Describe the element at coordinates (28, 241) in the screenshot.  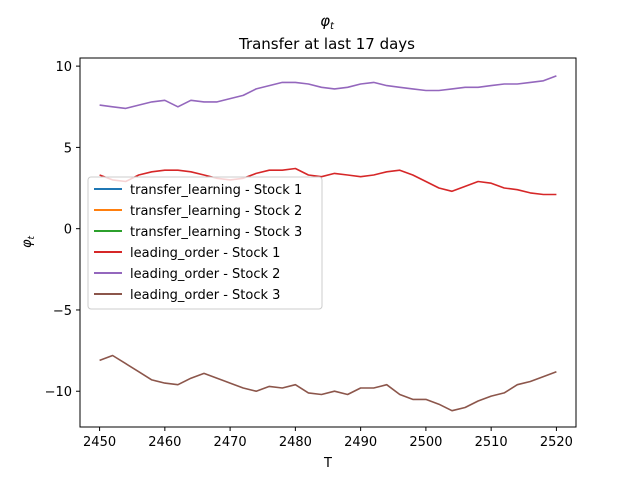
I see `y-axis-label: φt` at that location.